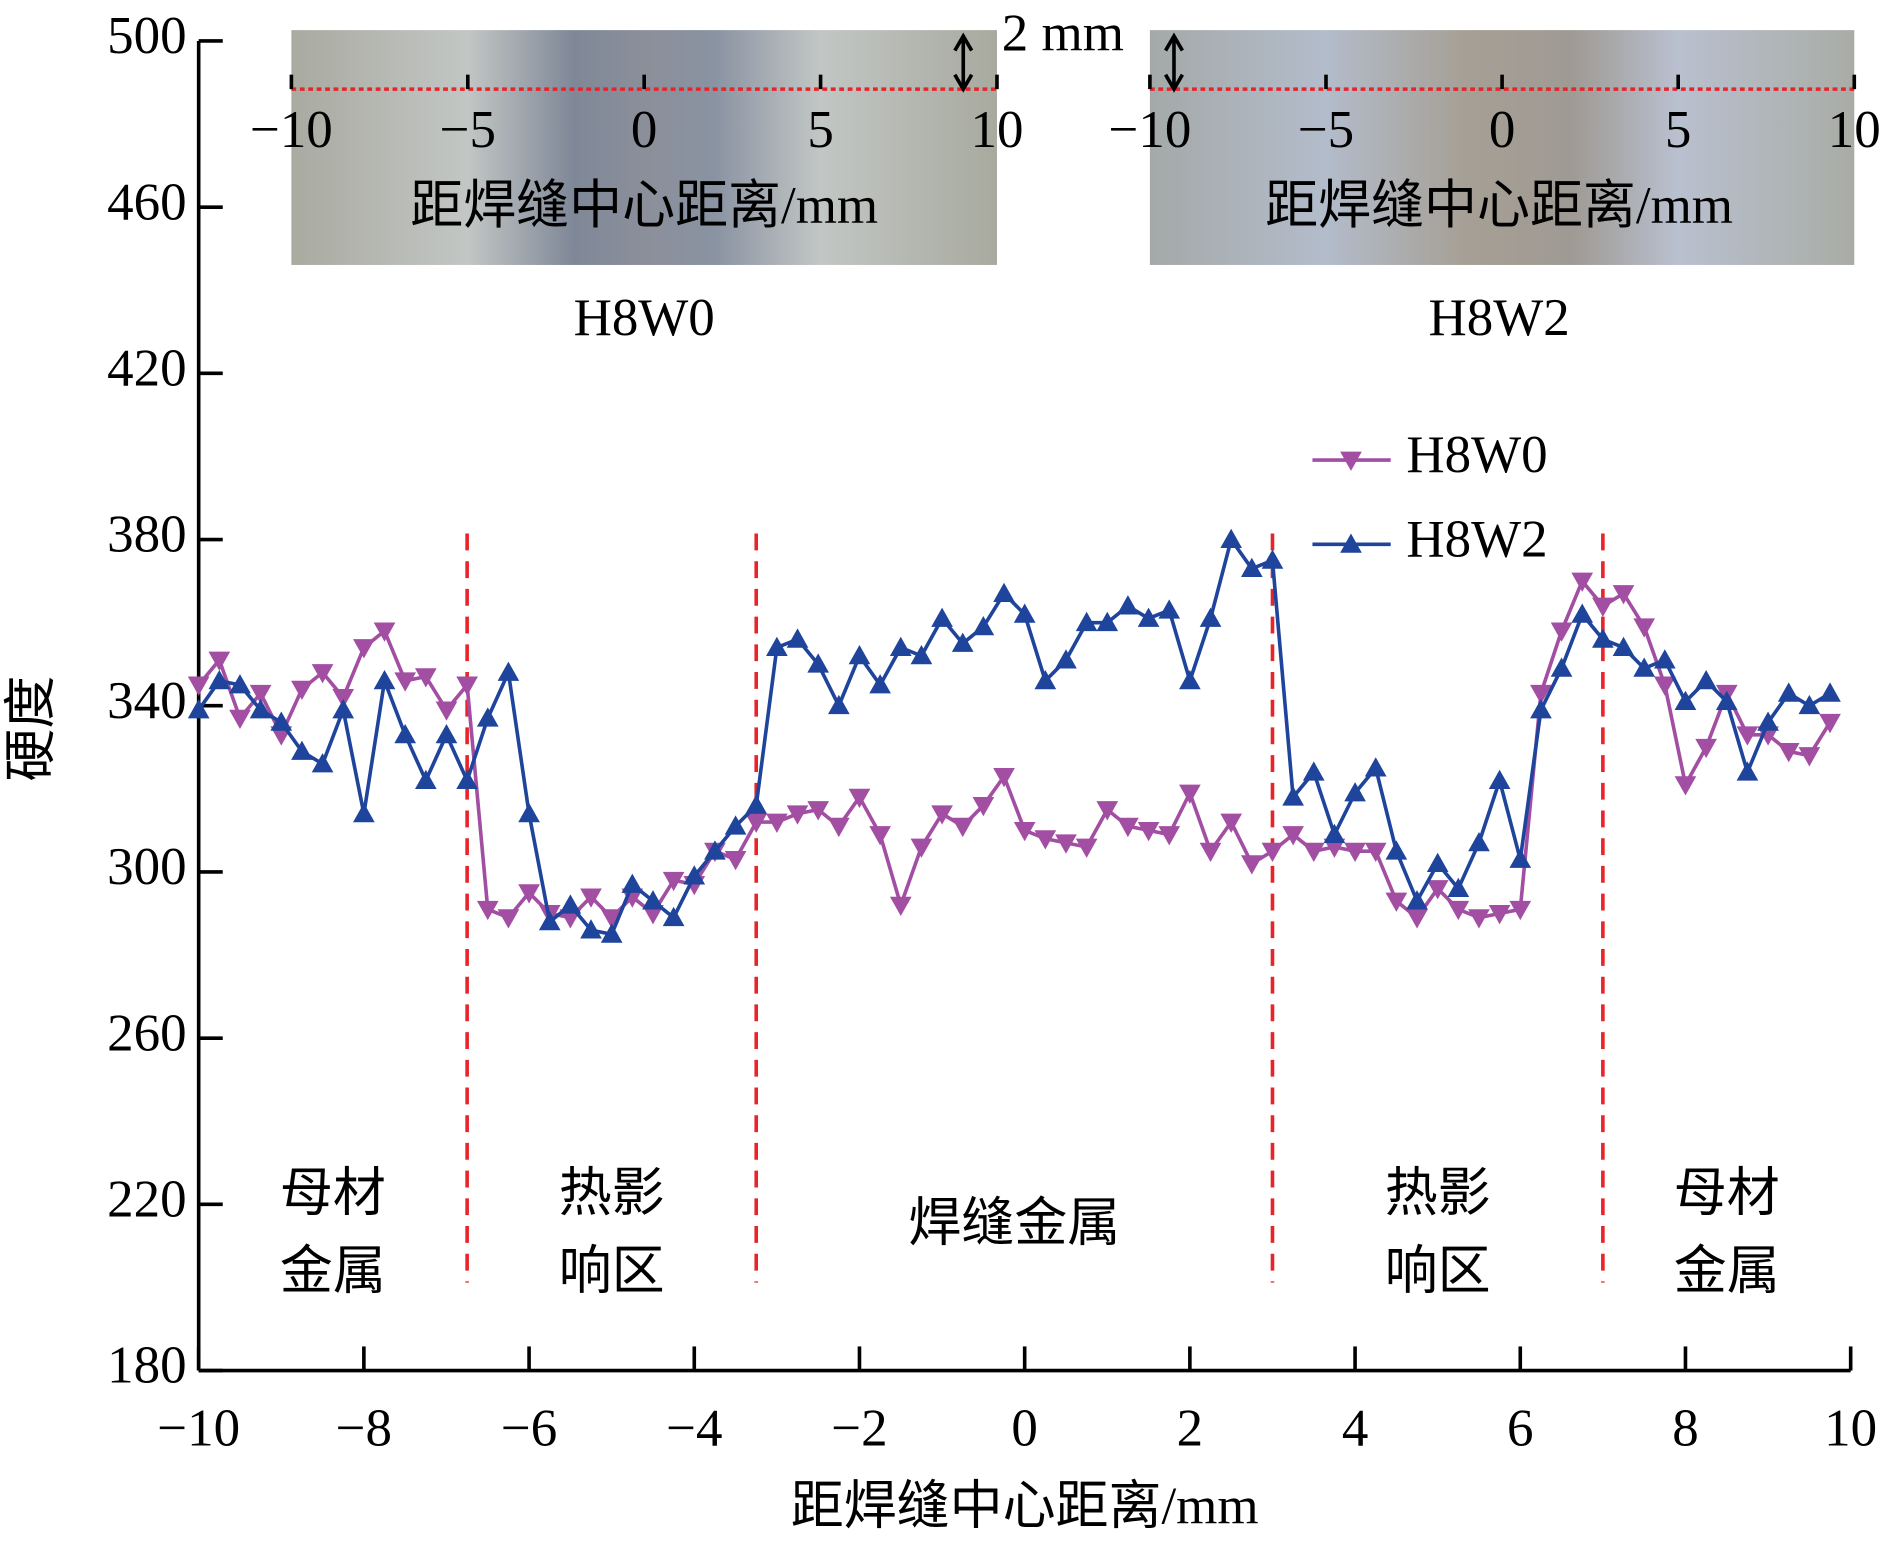 This screenshot has width=1888, height=1556. I want to click on zone-label: 热影, so click(1438, 1193).